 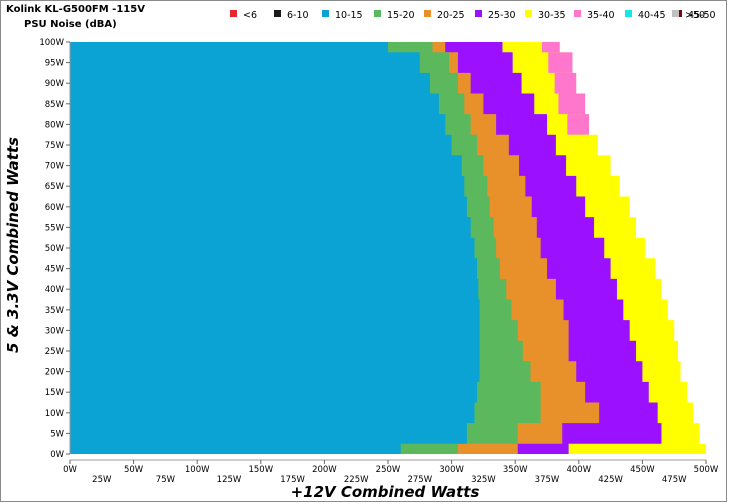 What do you see at coordinates (642, 470) in the screenshot?
I see `x-tick-label: 450W` at bounding box center [642, 470].